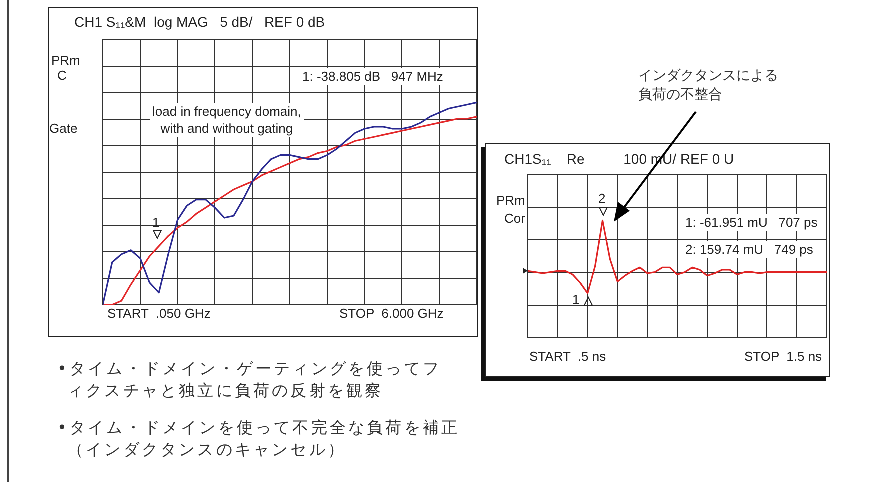 The image size is (882, 482). What do you see at coordinates (260, 438) in the screenshot?
I see `text: •タイム・ドメインを使って不完全な負荷を補正（インダクタンスのキャンセル）` at bounding box center [260, 438].